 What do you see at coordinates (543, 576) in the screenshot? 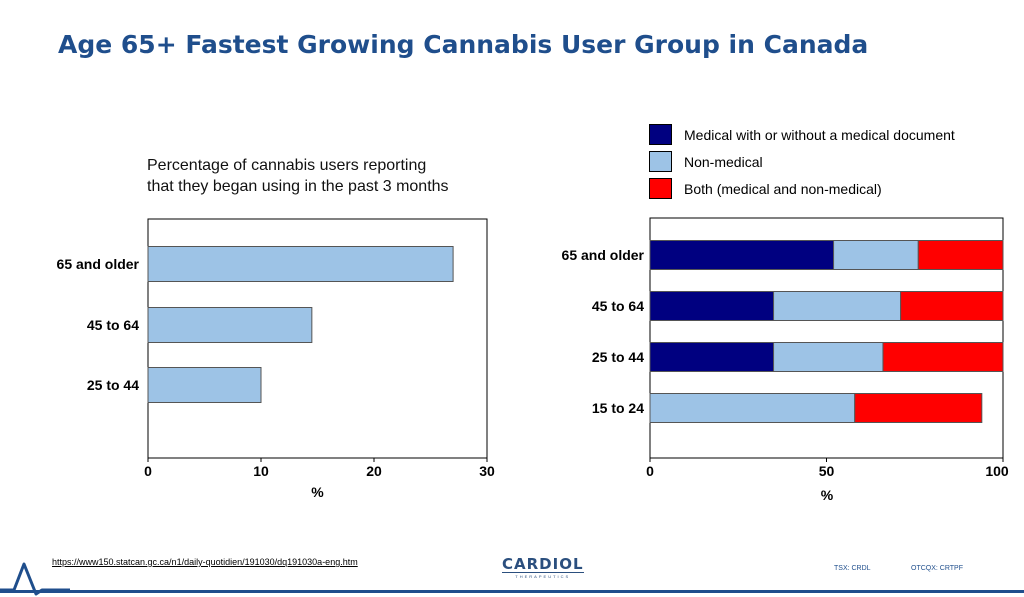
I see `logo-subtitle: THERAPEUTICS` at bounding box center [543, 576].